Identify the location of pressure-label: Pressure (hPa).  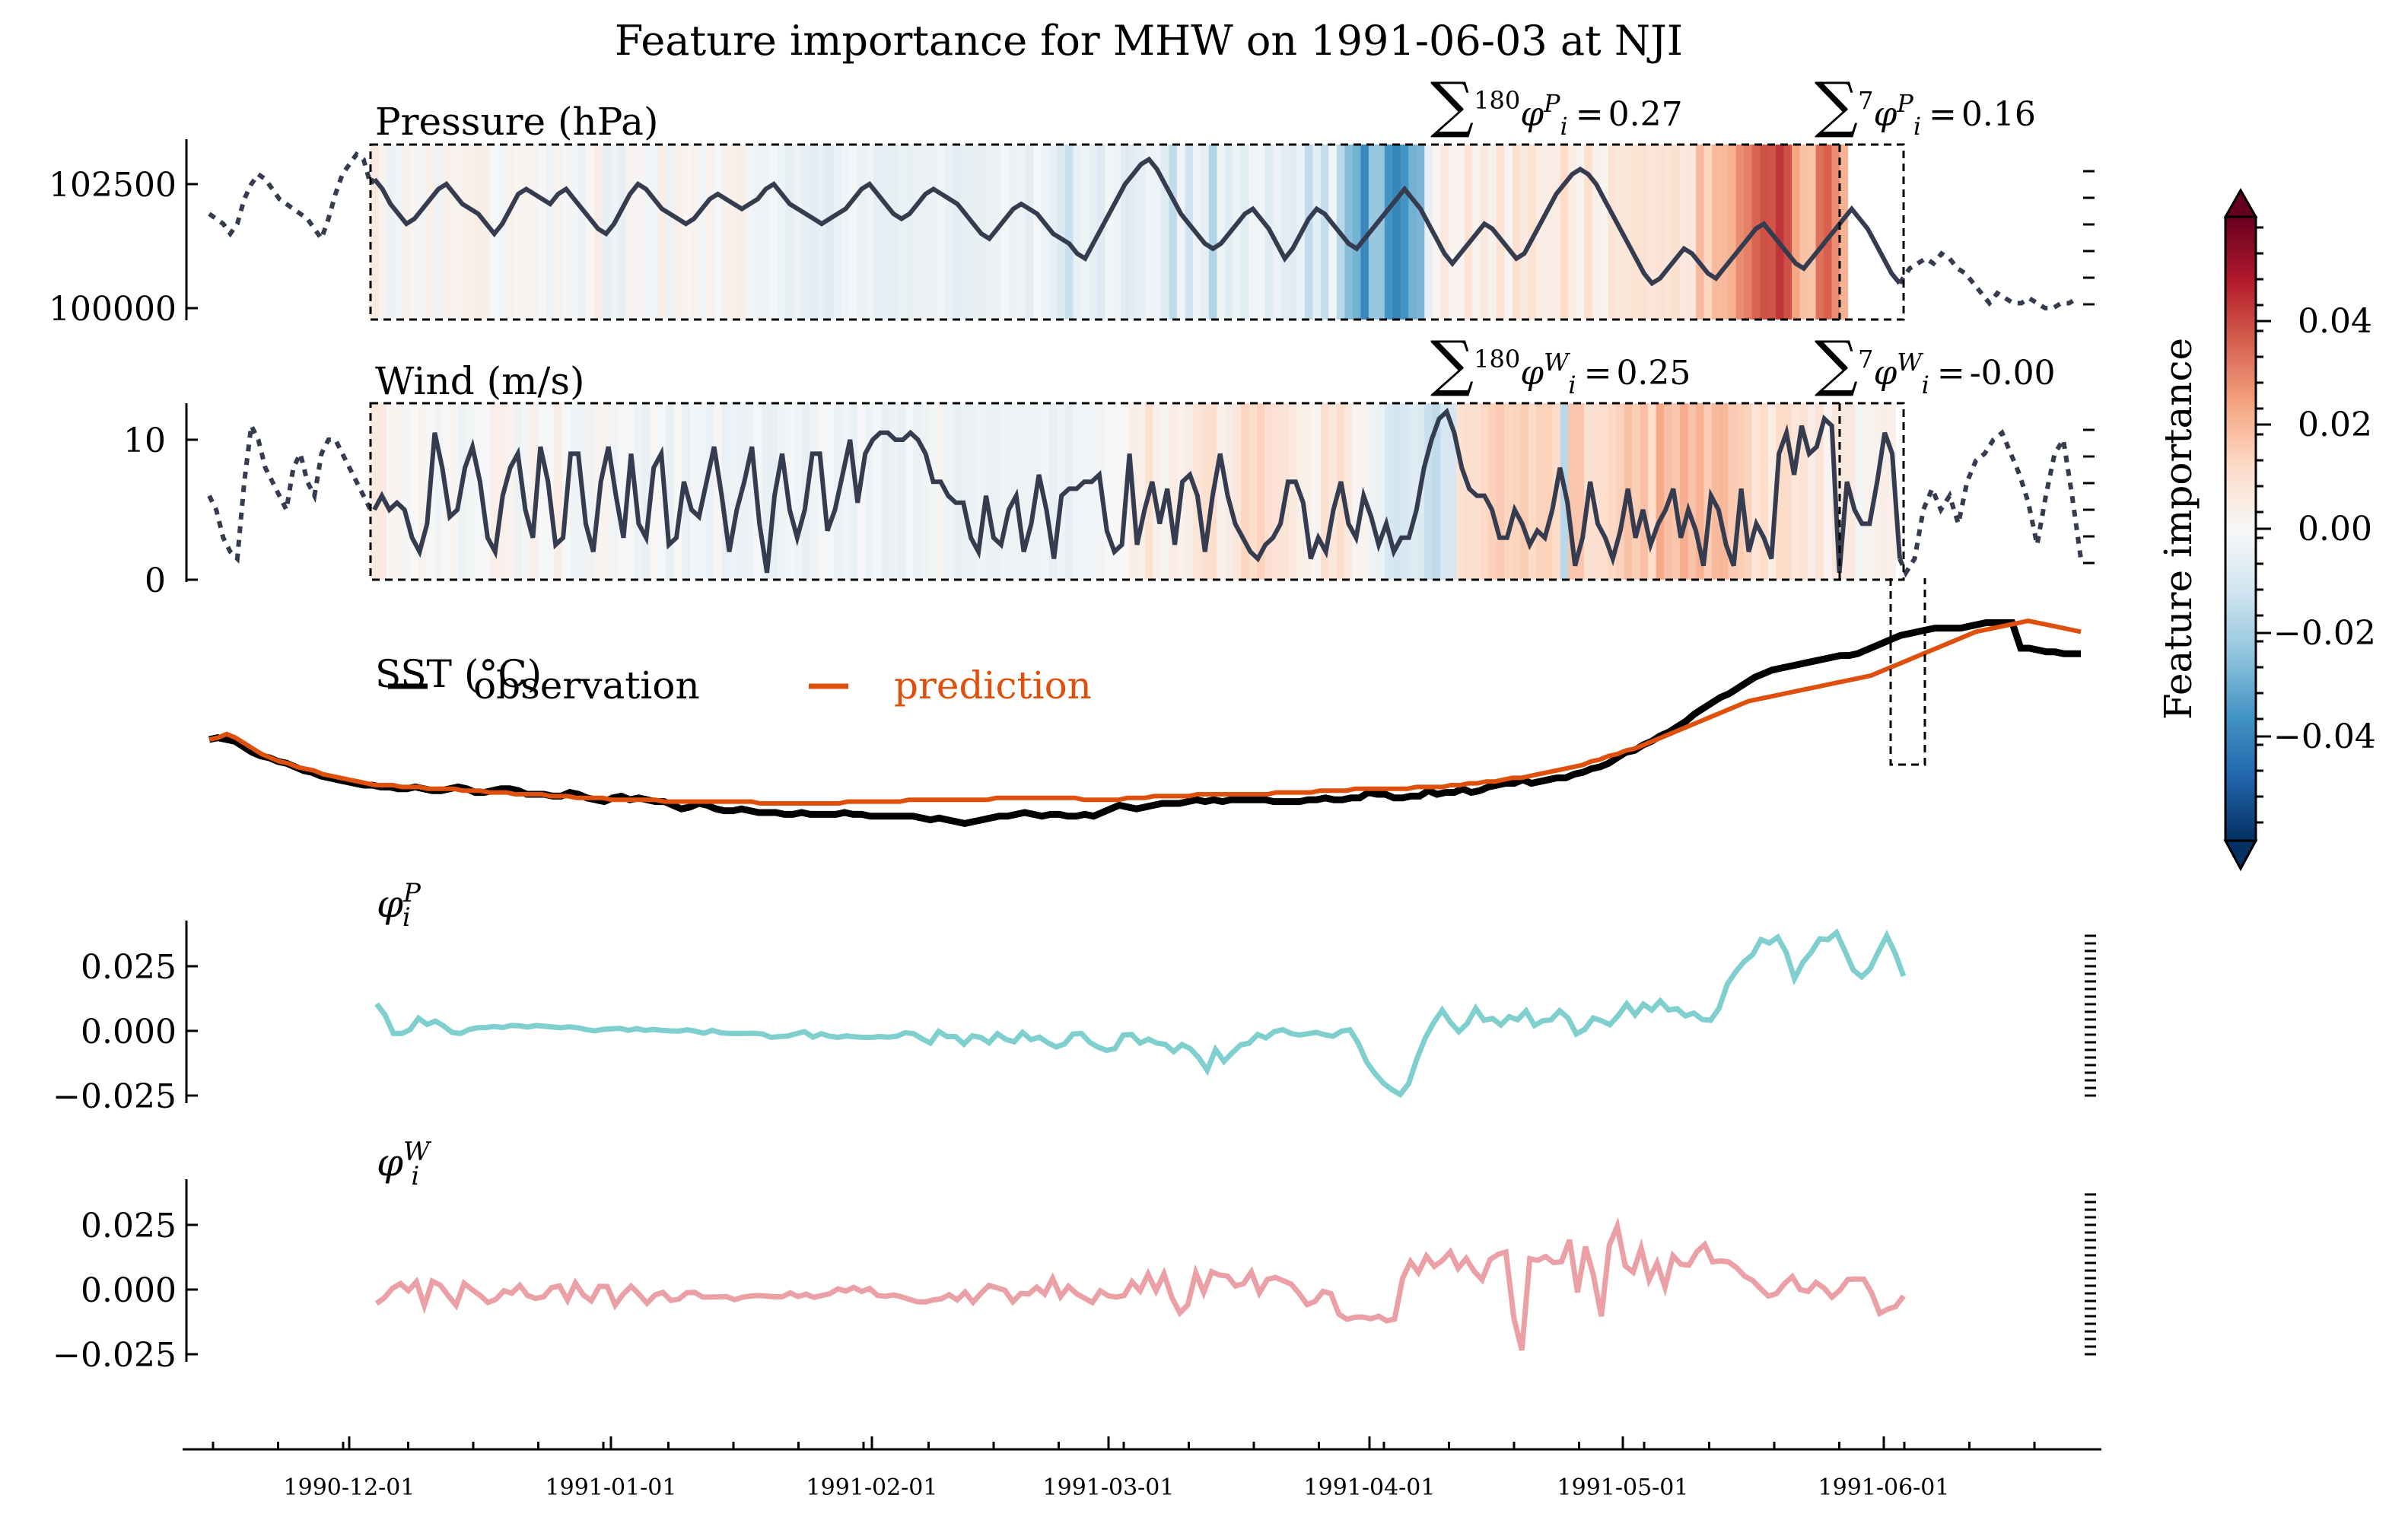
(516, 122).